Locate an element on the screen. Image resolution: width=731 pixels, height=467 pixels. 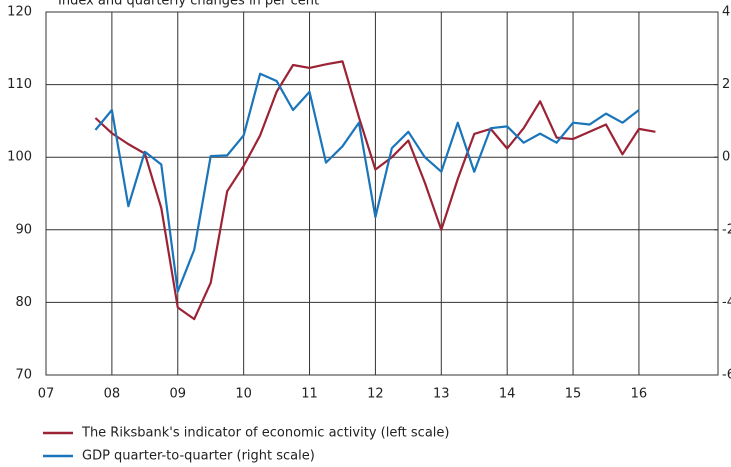
x-tick-label: 07 is located at coordinates (46, 394).